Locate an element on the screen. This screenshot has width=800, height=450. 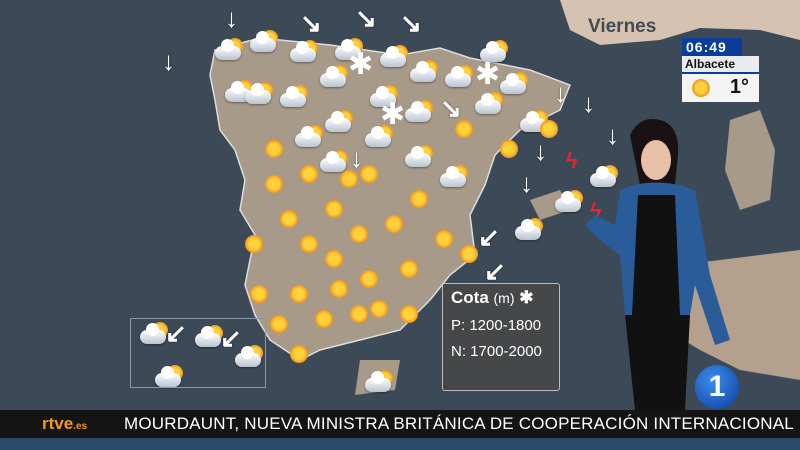
bottom-bar is located at coordinates (400, 444).